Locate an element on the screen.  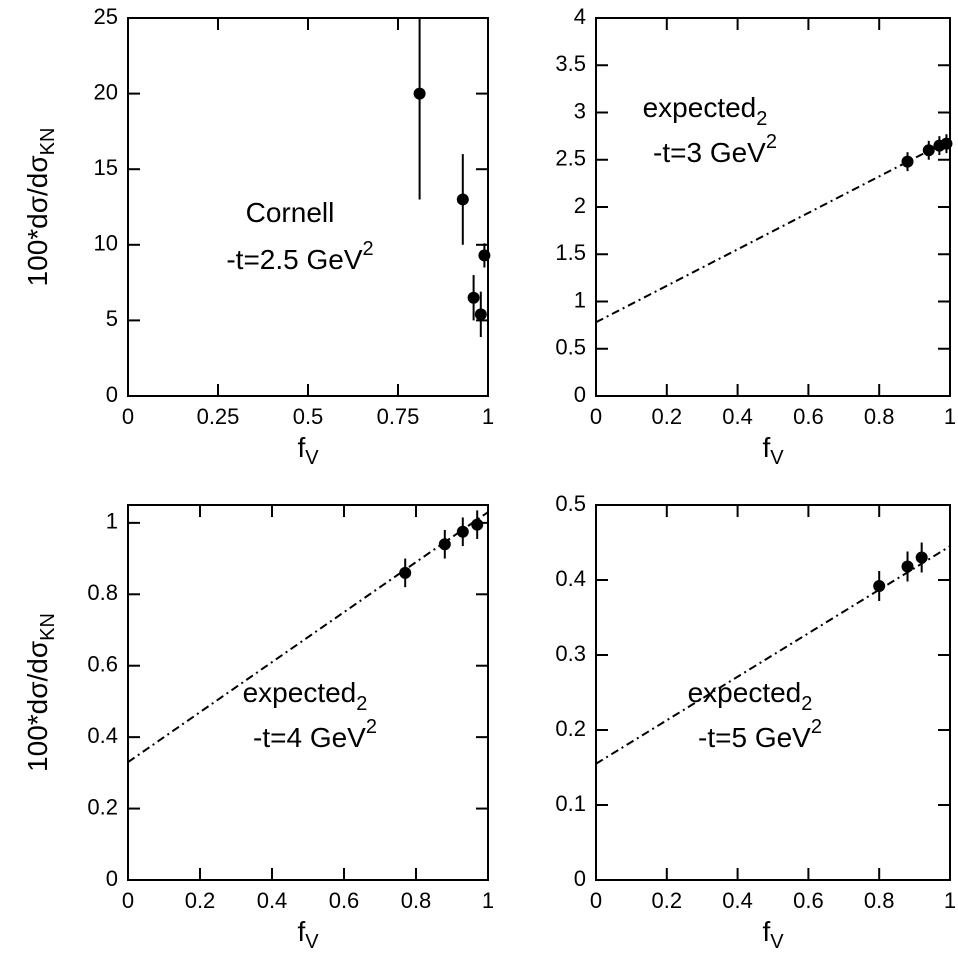
y-tick-label: 15 is located at coordinates (106, 167).